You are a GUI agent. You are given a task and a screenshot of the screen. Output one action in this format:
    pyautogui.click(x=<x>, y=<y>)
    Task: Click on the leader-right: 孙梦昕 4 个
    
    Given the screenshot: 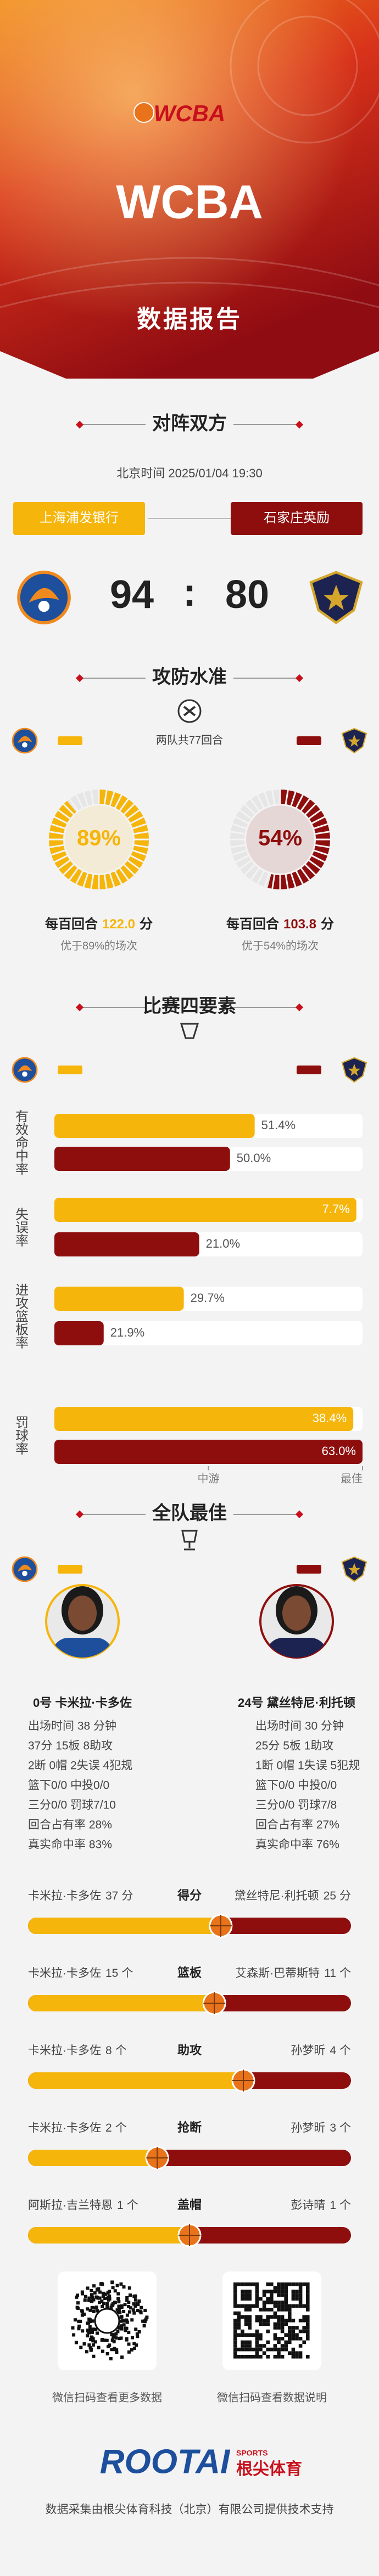 What is the action you would take?
    pyautogui.click(x=321, y=2050)
    